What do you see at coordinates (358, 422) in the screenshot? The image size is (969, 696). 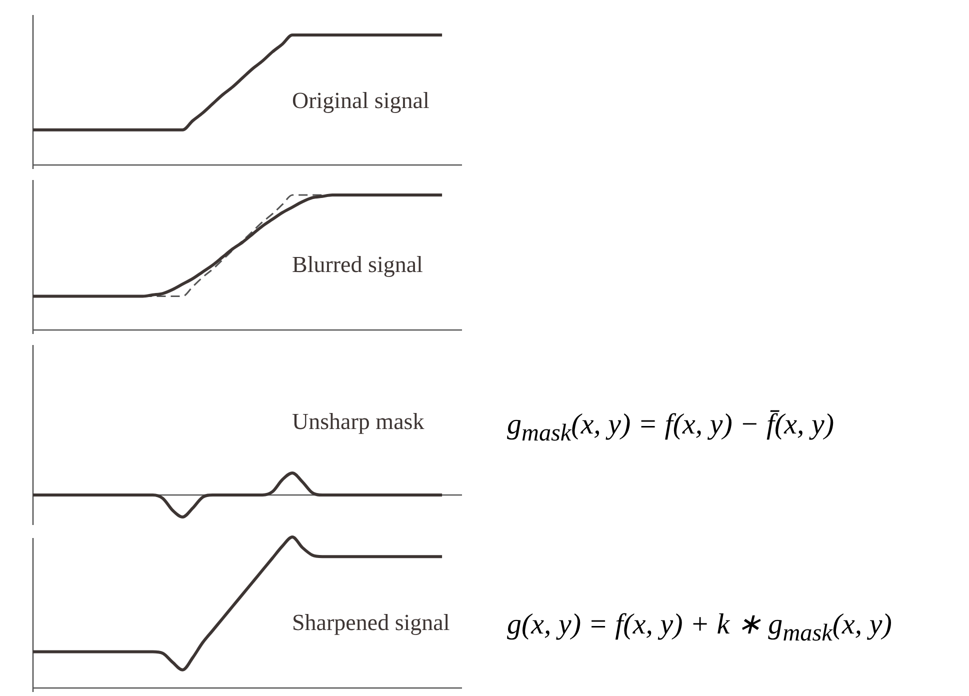 I see `text: Unsharp mask` at bounding box center [358, 422].